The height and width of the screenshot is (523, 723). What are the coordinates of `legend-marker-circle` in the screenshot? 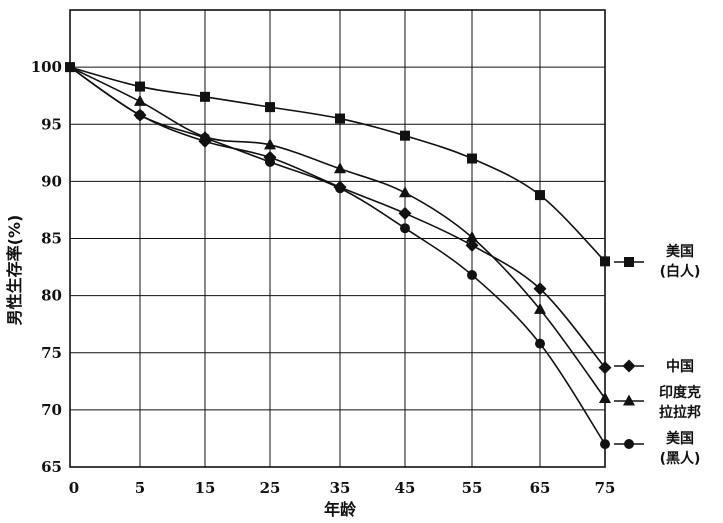 It's located at (629, 444).